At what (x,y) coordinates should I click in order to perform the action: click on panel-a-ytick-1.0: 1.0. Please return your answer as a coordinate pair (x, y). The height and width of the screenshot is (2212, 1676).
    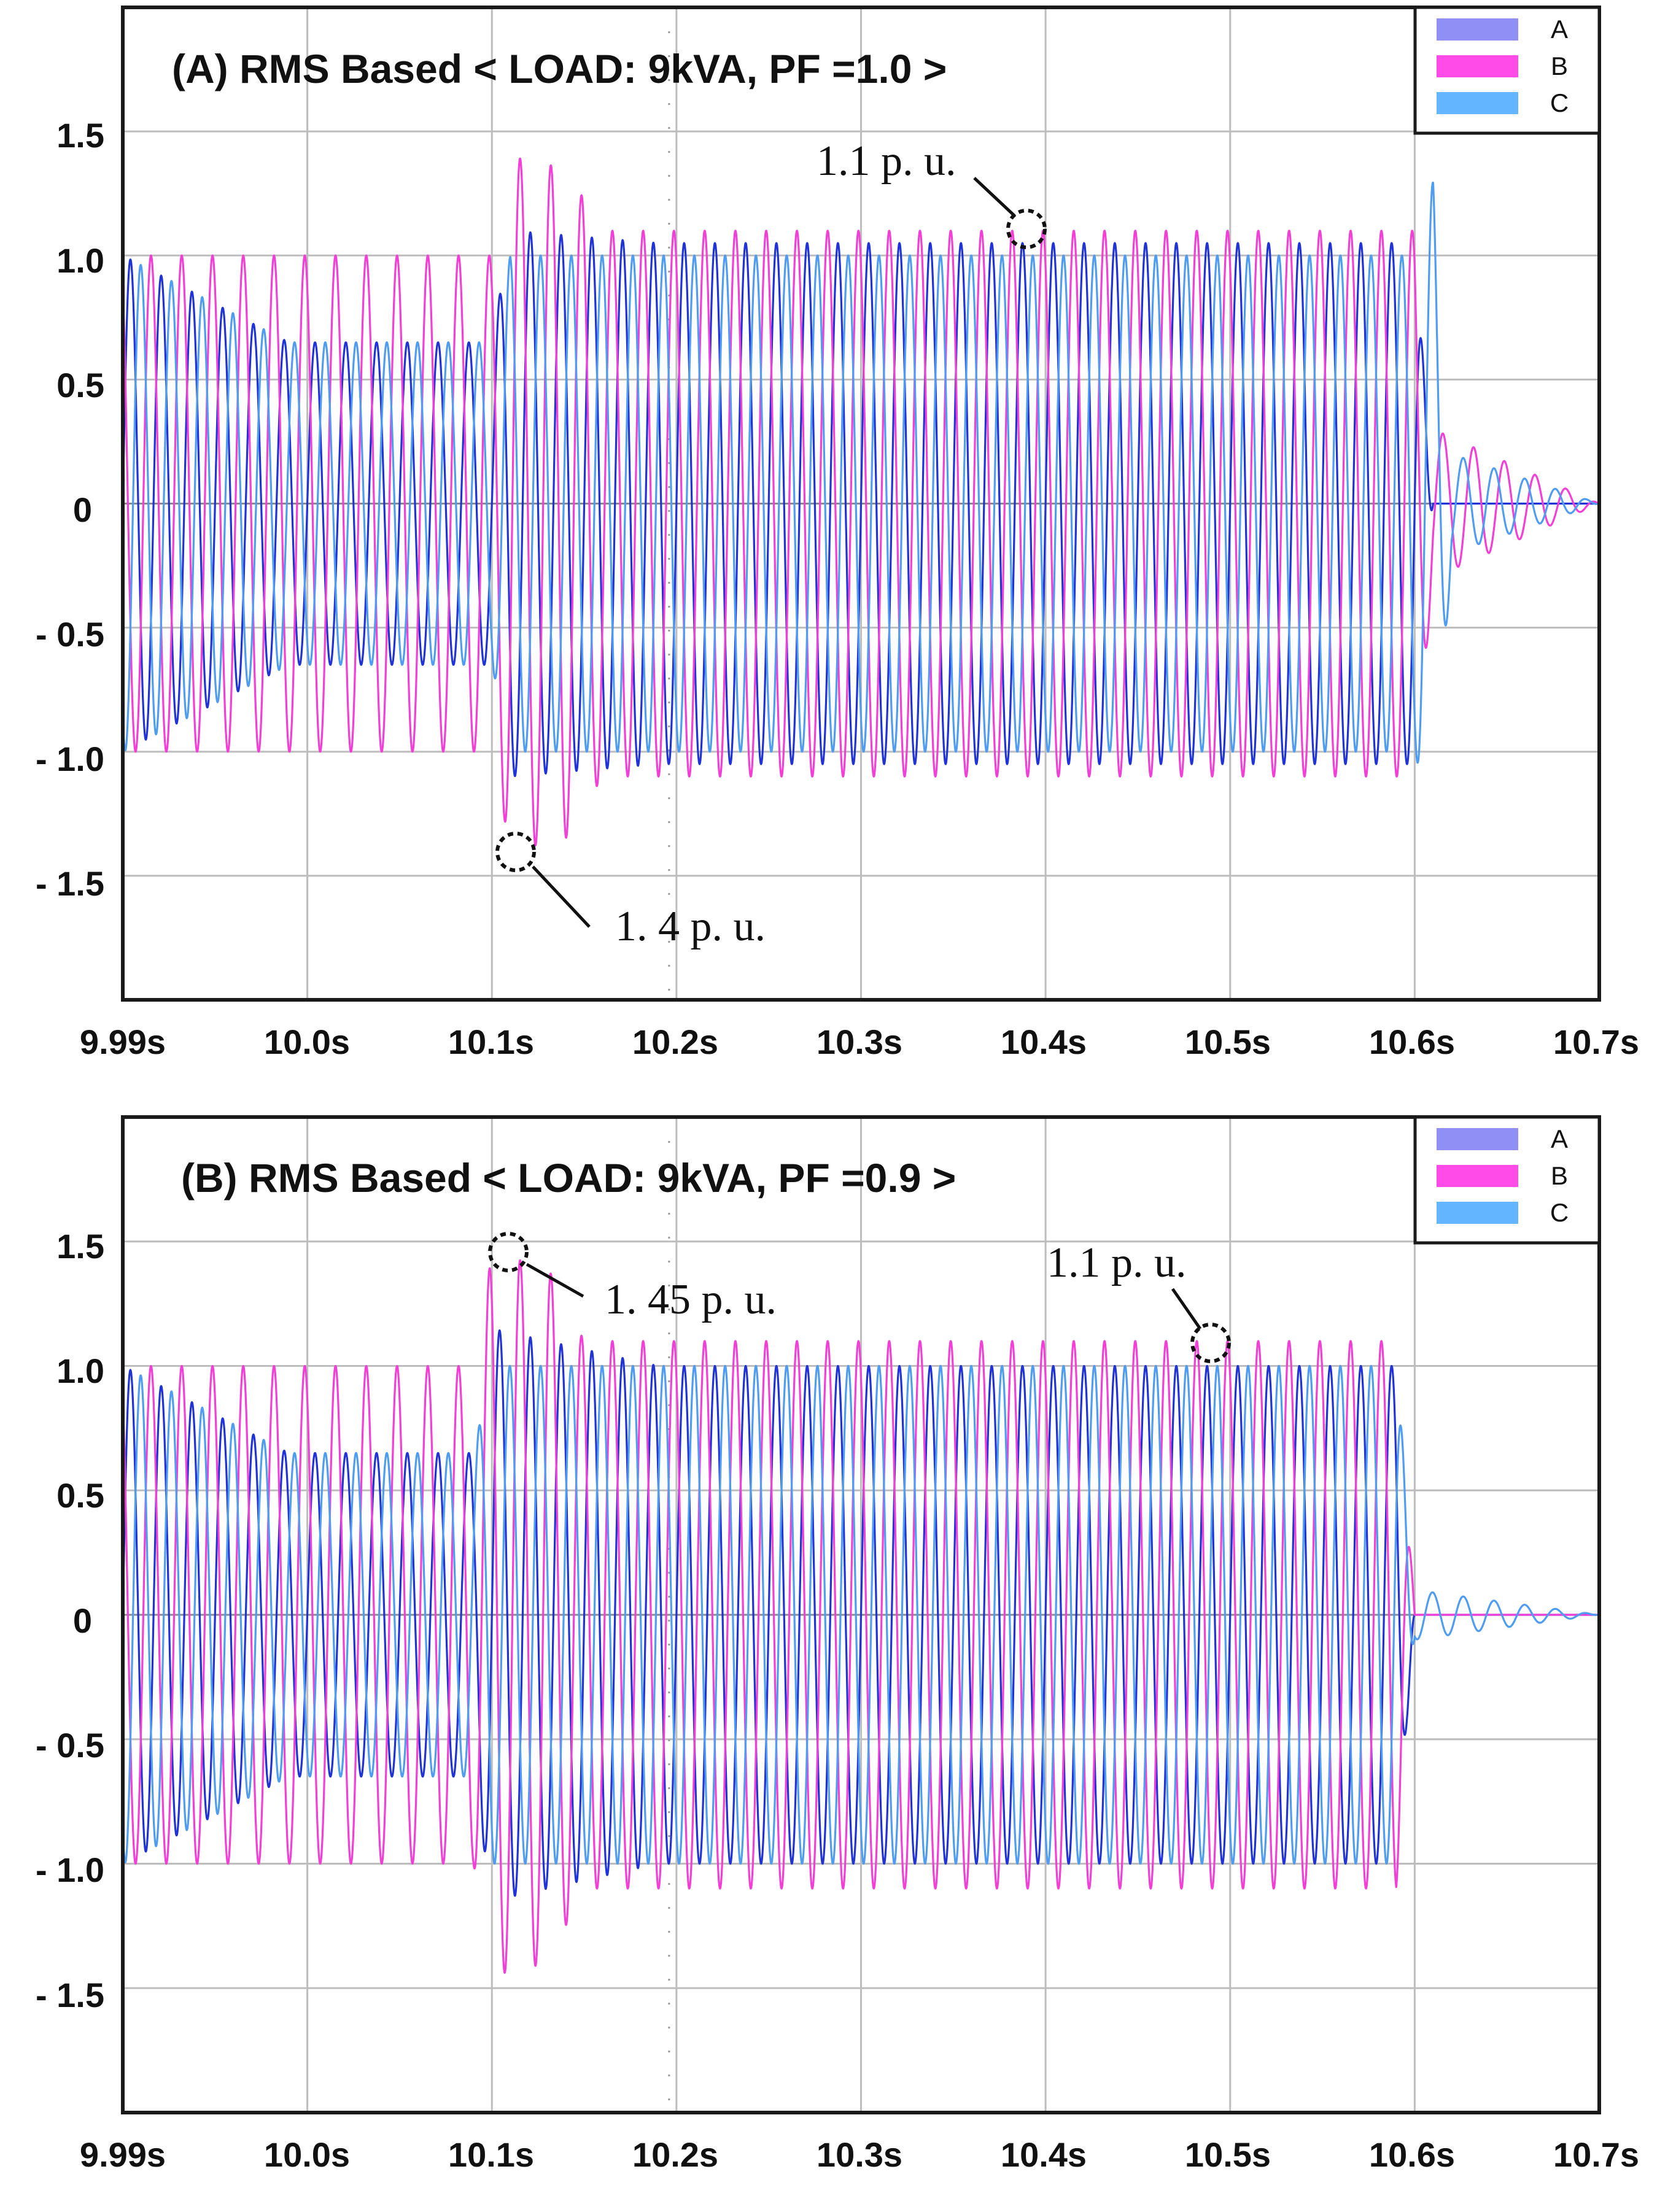
    Looking at the image, I should click on (80, 260).